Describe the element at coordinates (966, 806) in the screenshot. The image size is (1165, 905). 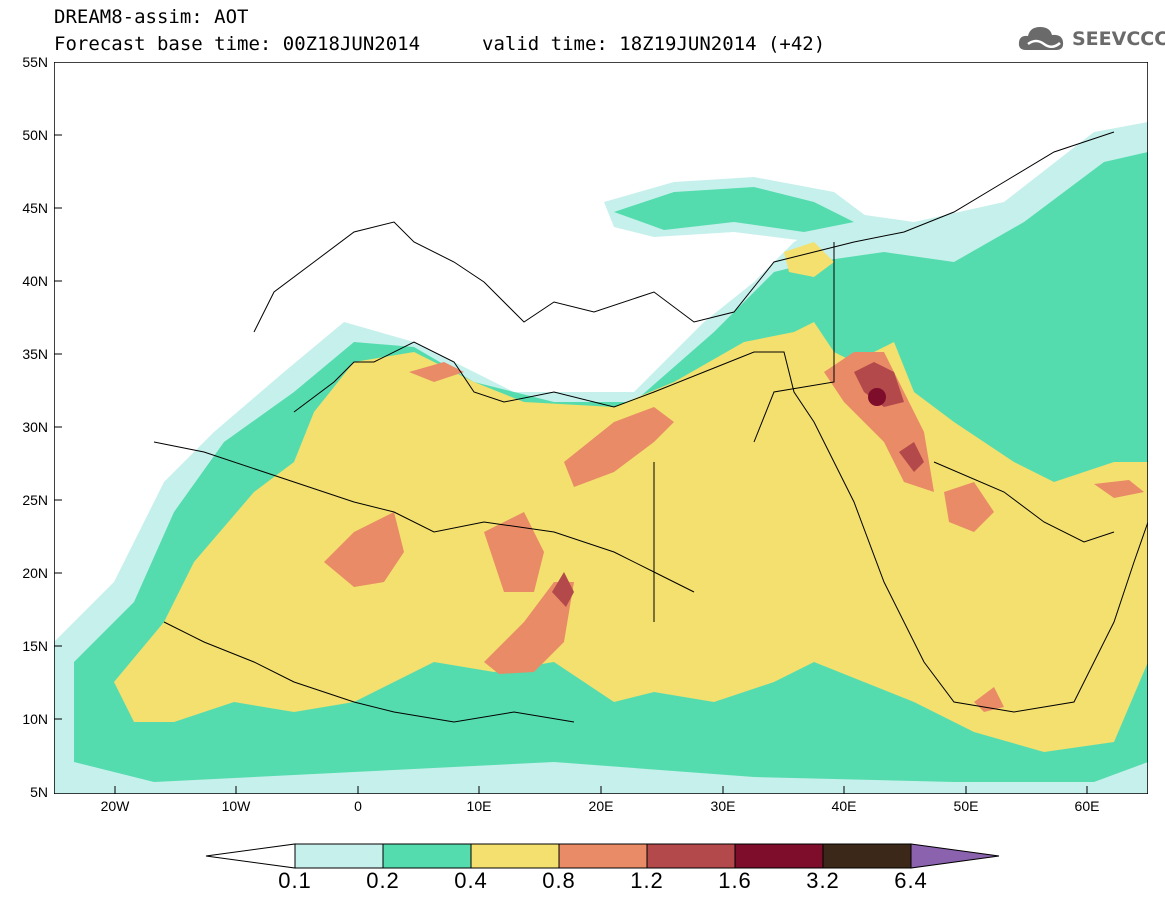
I see `lon-label-50e: 50E` at that location.